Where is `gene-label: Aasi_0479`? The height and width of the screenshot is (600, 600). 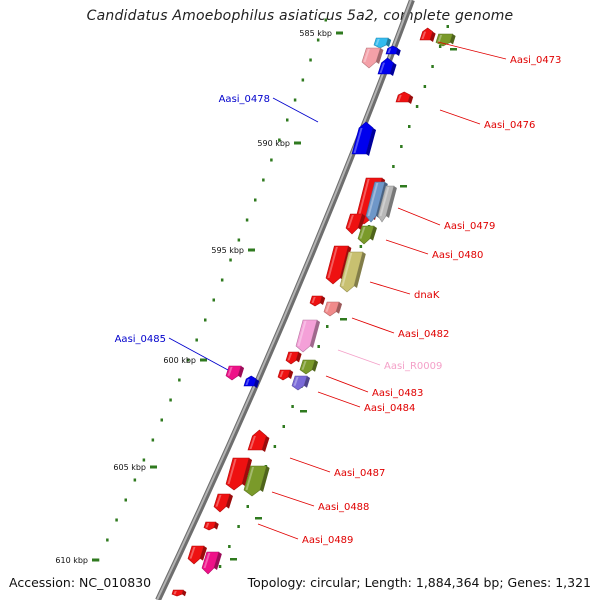 gene-label: Aasi_0479 is located at coordinates (446, 219).